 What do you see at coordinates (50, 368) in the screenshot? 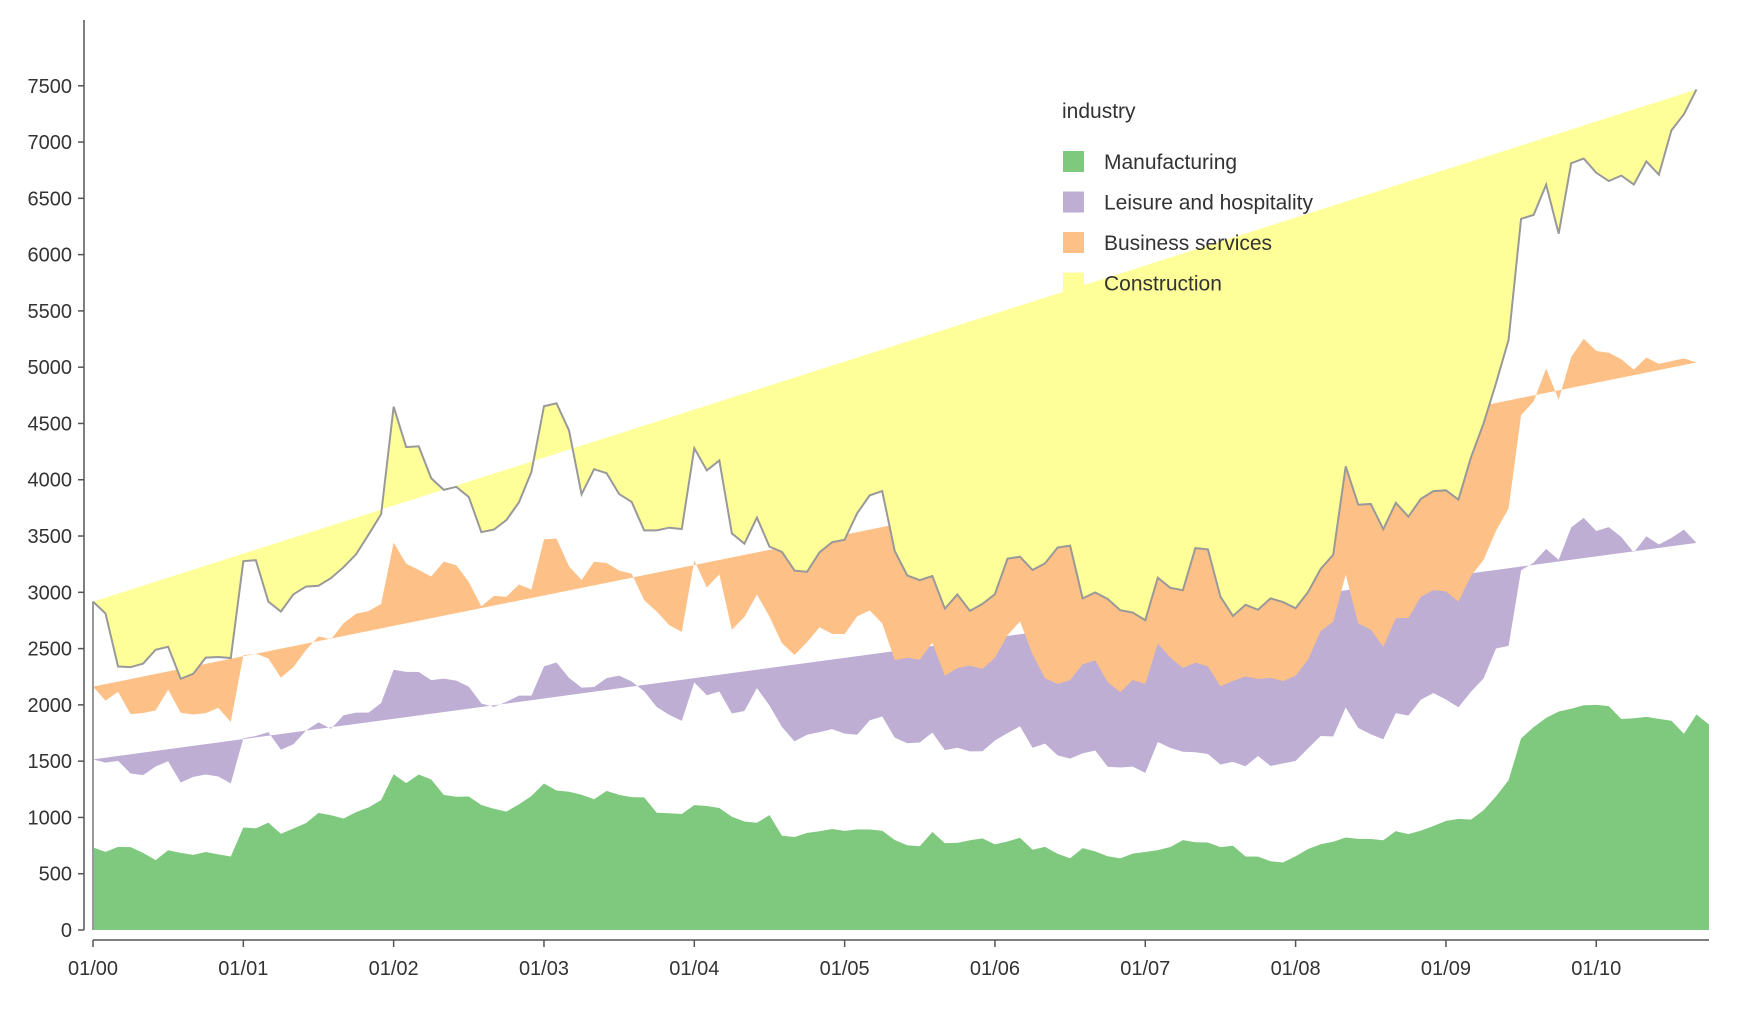
I see `y-tick-label: 5000` at bounding box center [50, 368].